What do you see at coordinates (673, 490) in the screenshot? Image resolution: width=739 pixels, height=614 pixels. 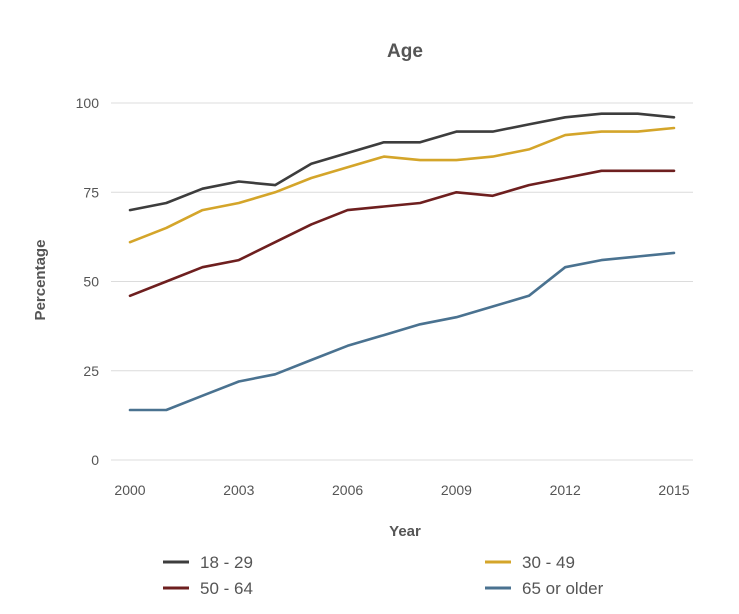 I see `x-tick-label: 2015` at bounding box center [673, 490].